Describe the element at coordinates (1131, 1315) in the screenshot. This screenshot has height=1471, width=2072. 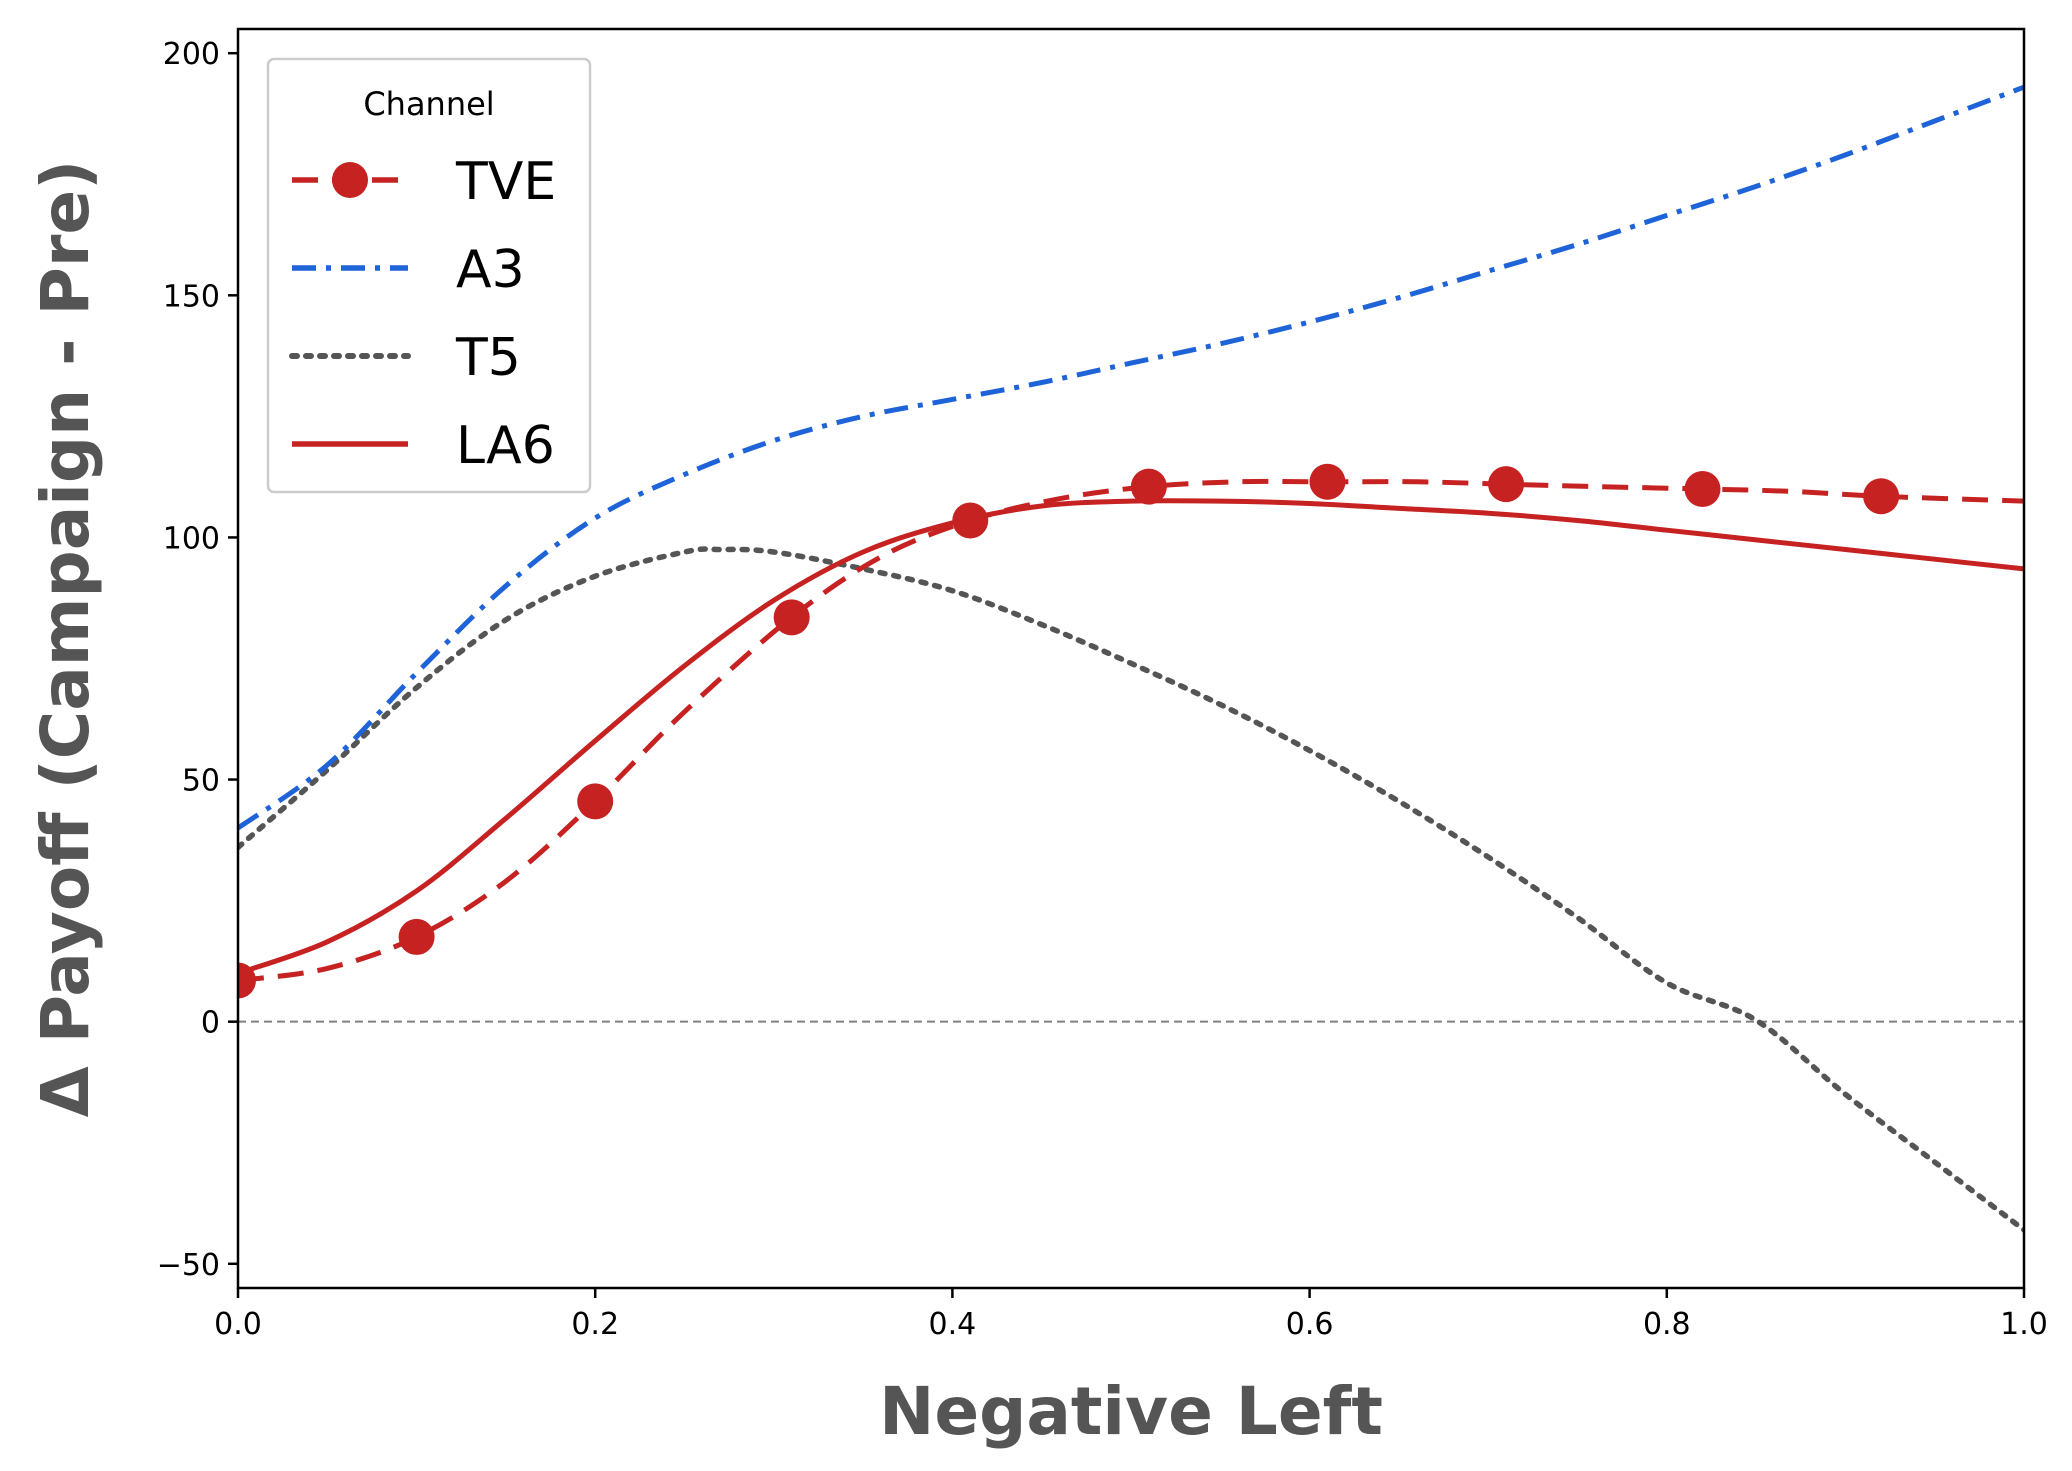
I see `x-axis: 0.0 0.2 0.4 0.6 0.8 1.0` at that location.